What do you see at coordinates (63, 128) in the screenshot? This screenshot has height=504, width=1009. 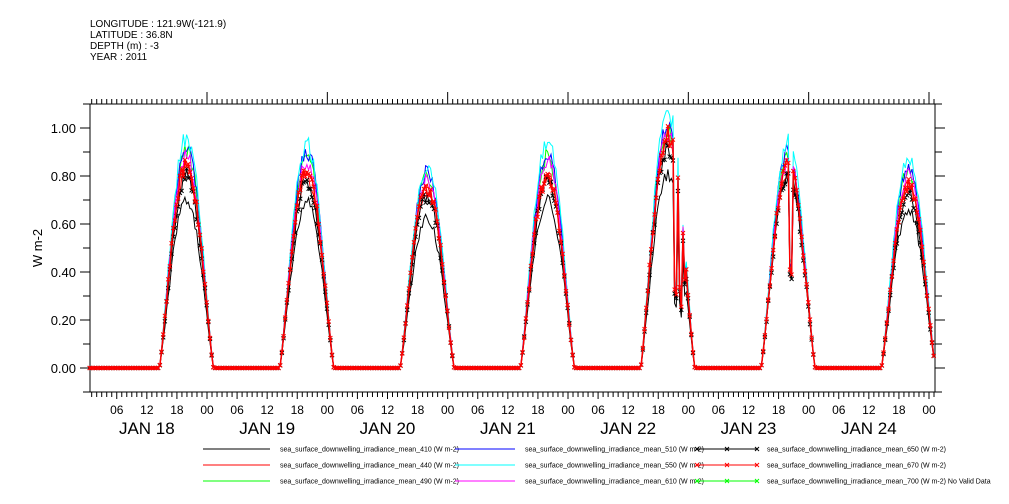 I see `y-tick-label: 1.00` at bounding box center [63, 128].